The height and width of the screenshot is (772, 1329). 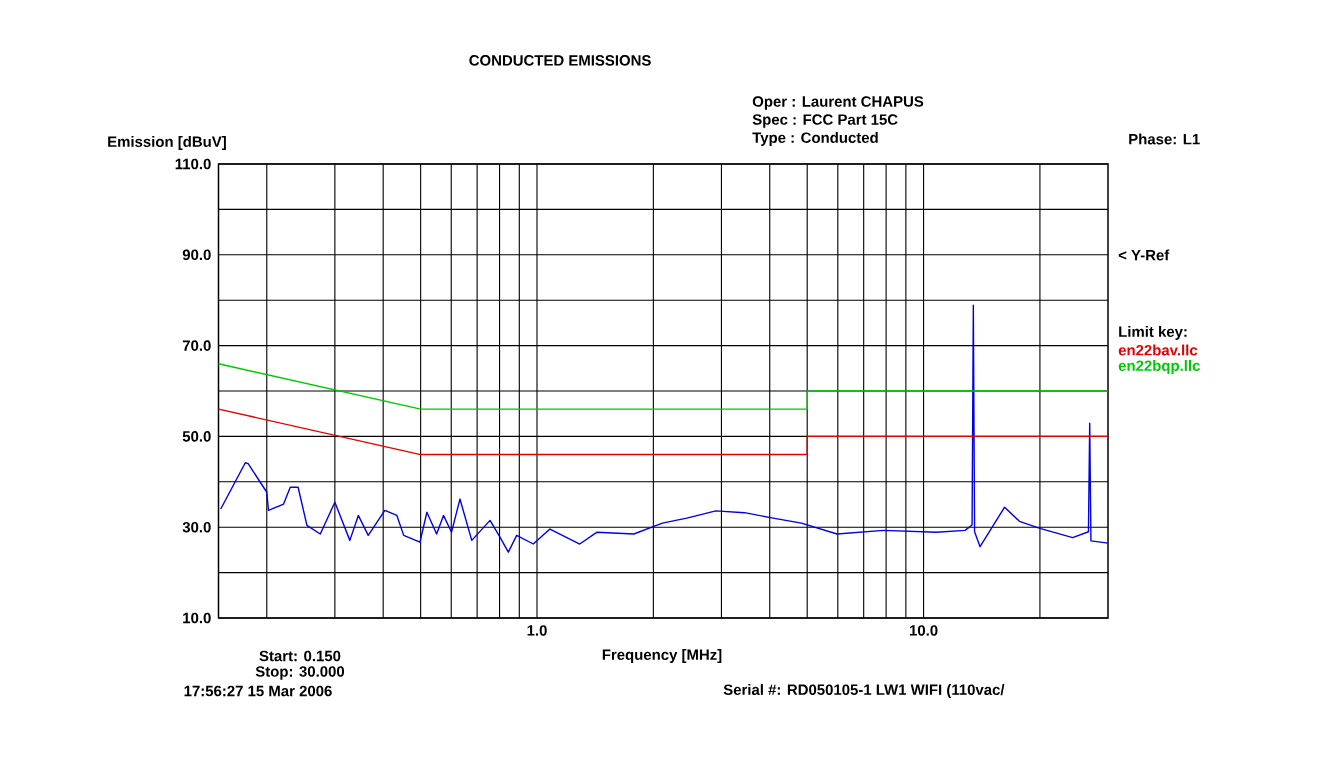 What do you see at coordinates (838, 103) in the screenshot?
I see `text: Oper : Laurent CHAPUS` at bounding box center [838, 103].